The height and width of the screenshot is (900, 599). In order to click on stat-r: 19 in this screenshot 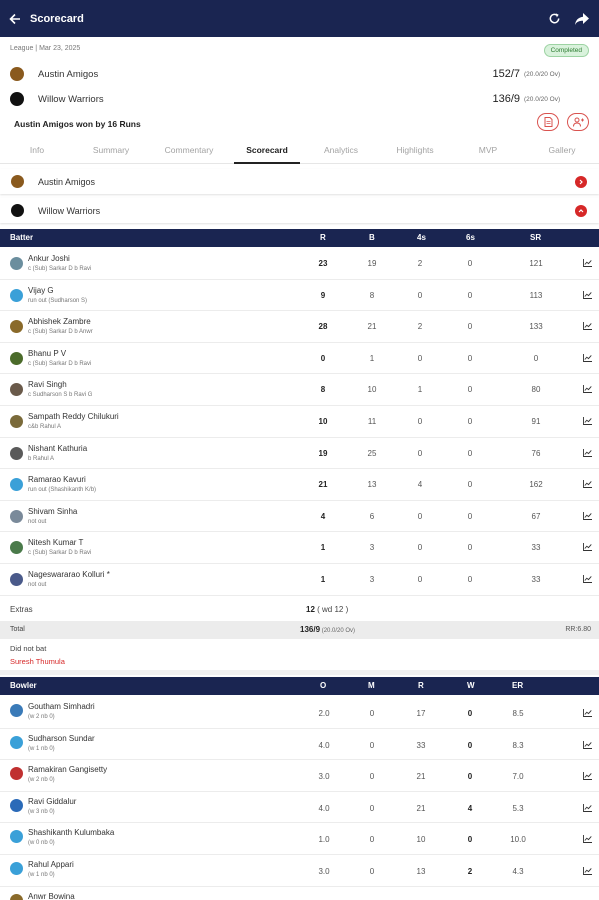, I will do `click(323, 453)`.